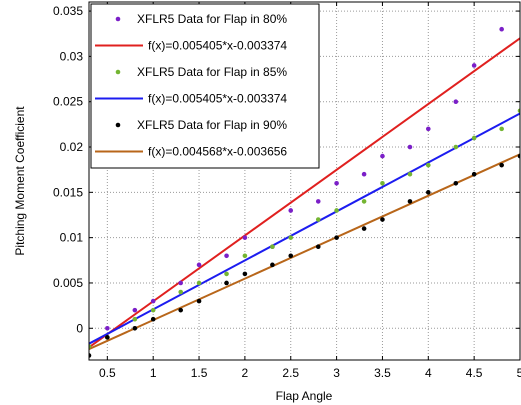 The width and height of the screenshot is (521, 405). I want to click on x-axis-label: Flap Angle, so click(304, 396).